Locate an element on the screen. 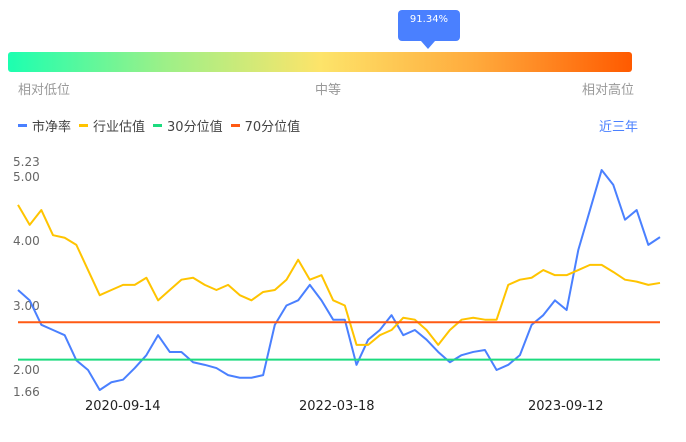 The image size is (686, 442). y-tick: 5.23 is located at coordinates (26, 162).